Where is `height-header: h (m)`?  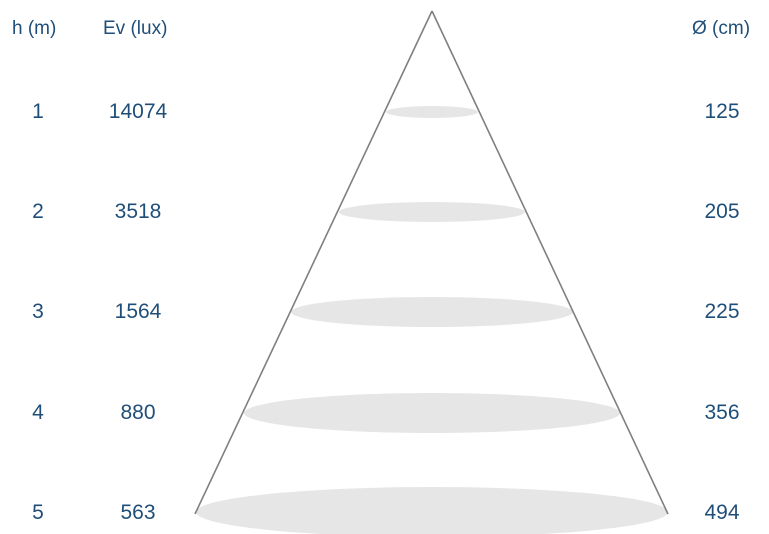 height-header: h (m) is located at coordinates (34, 28).